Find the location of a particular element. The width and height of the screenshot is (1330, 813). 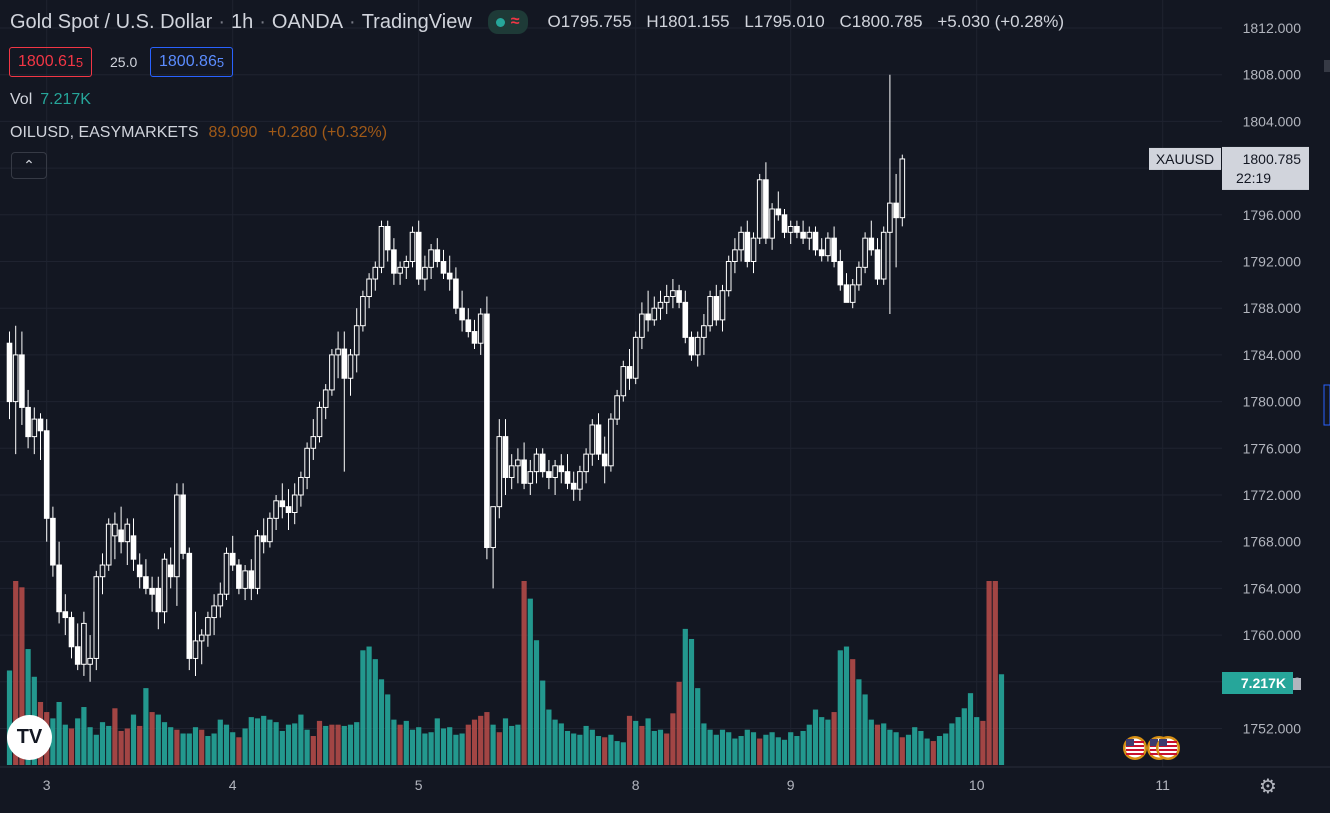

buy-button: 1800.86 5 is located at coordinates (192, 62).